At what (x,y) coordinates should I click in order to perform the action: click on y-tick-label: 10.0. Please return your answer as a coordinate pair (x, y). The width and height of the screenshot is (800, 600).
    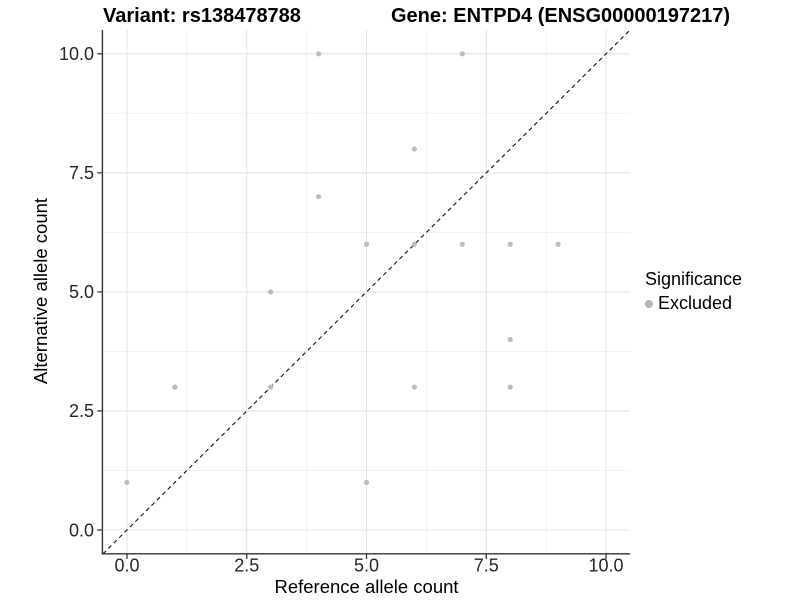
    Looking at the image, I should click on (76, 54).